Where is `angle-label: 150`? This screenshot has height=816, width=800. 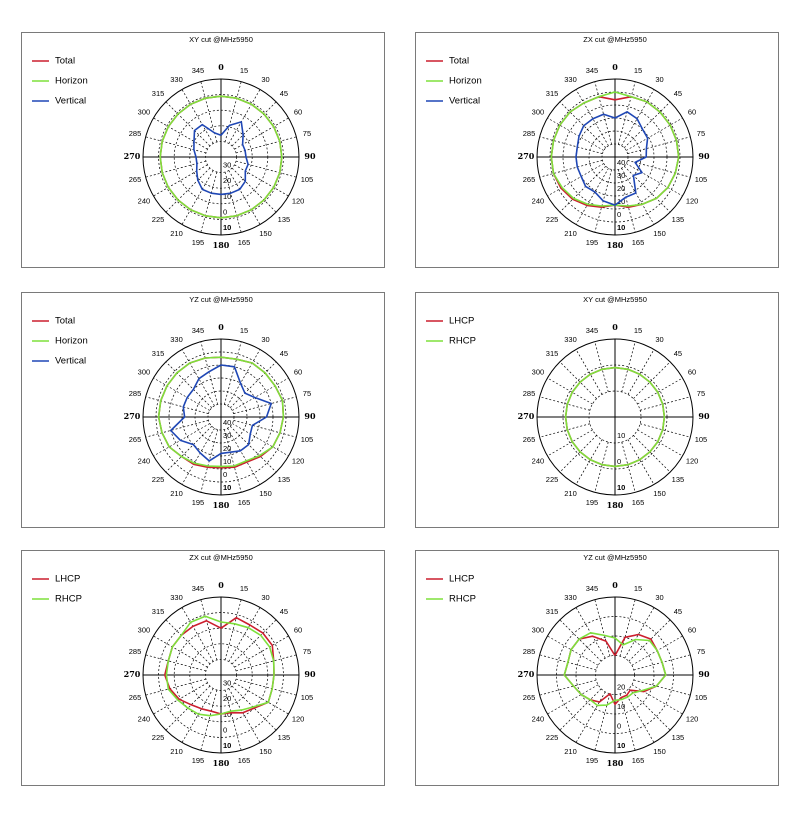
angle-label: 150 is located at coordinates (659, 233).